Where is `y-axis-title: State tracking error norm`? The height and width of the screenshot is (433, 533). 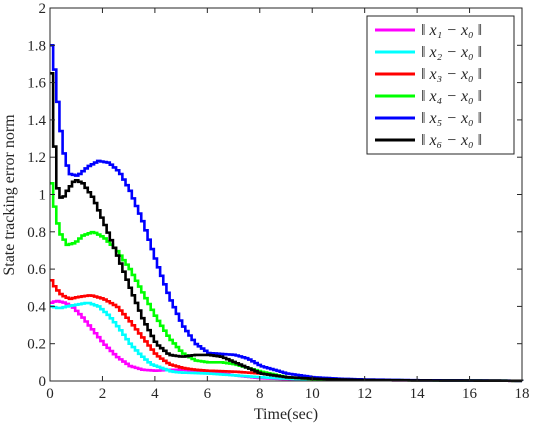 y-axis-title: State tracking error norm is located at coordinates (9, 195).